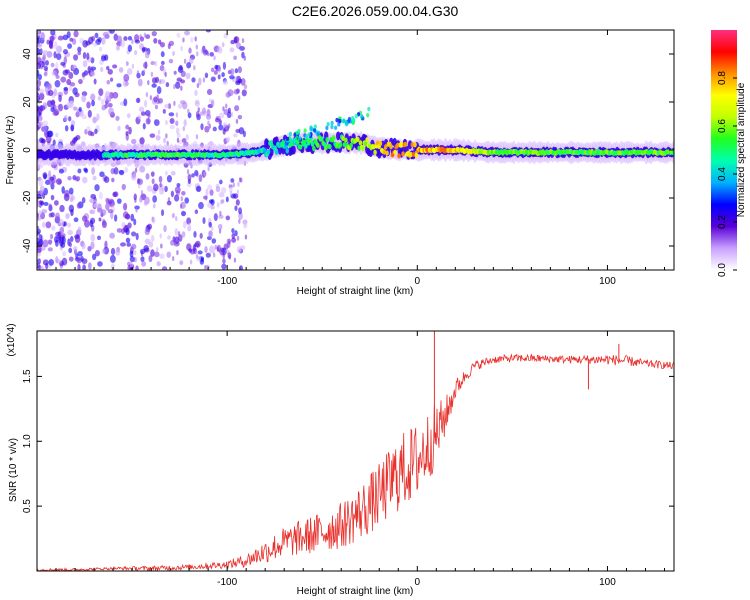 This screenshot has width=750, height=600. What do you see at coordinates (722, 174) in the screenshot?
I see `colorbar-tick-label: 0.4` at bounding box center [722, 174].